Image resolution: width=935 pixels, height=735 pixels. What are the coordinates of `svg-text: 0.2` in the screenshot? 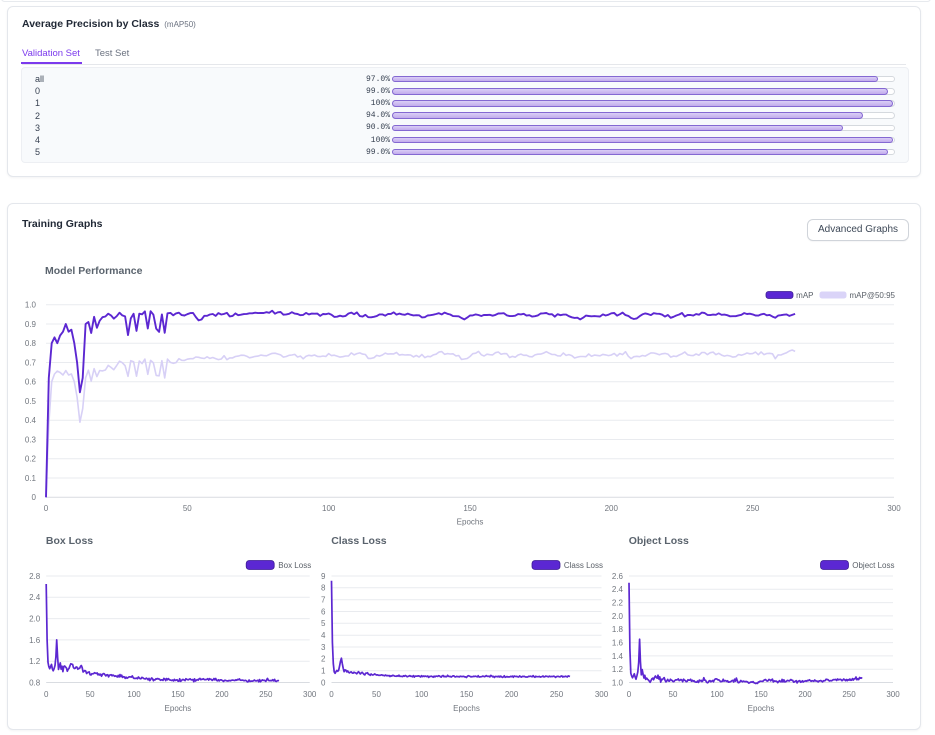 It's located at (31, 459).